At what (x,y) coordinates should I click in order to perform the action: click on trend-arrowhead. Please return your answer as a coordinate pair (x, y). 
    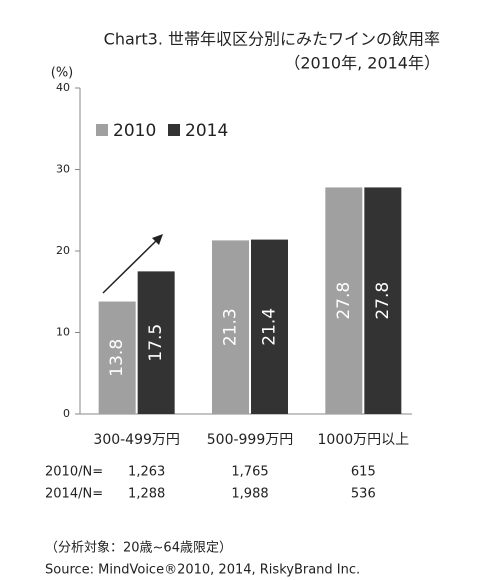
    Looking at the image, I should click on (157, 239).